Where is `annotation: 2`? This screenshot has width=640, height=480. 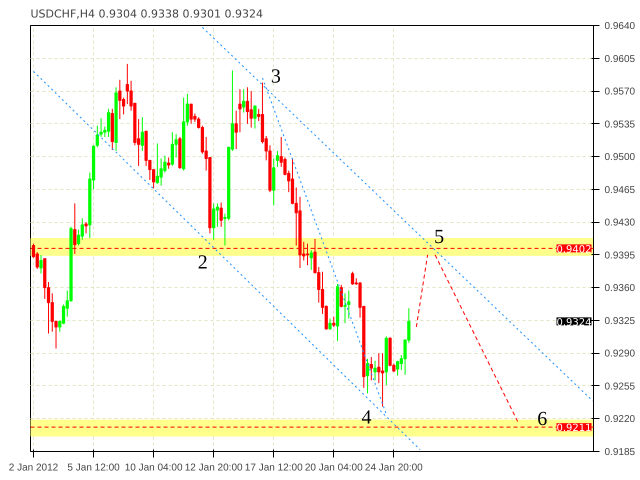
annotation: 2 is located at coordinates (203, 262).